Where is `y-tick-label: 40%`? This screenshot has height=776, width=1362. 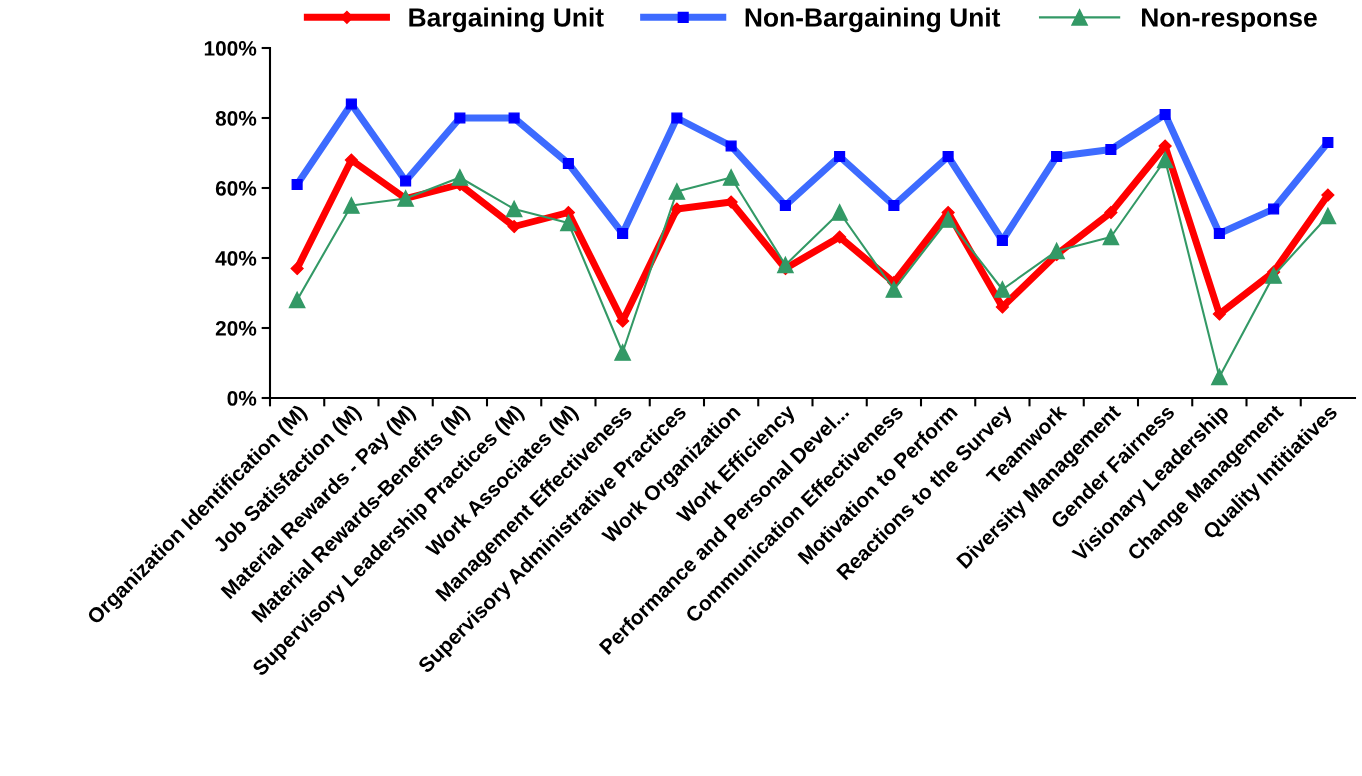
y-tick-label: 40% is located at coordinates (236, 258).